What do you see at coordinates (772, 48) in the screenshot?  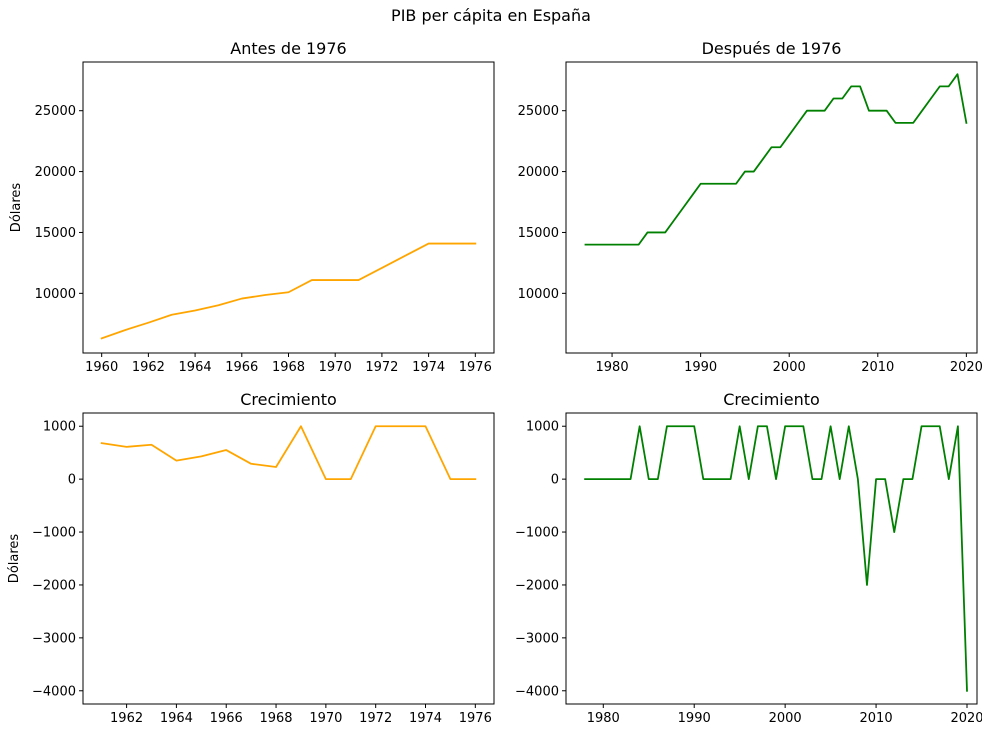 I see `subplot-title: Después de 1976` at bounding box center [772, 48].